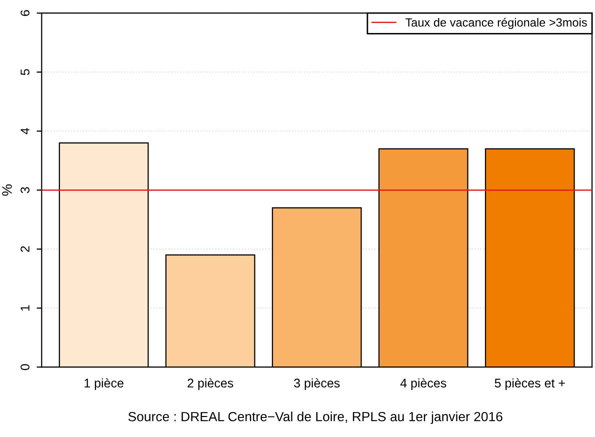 The width and height of the screenshot is (595, 437). What do you see at coordinates (317, 384) in the screenshot?
I see `x-tick-label: 3 pièces` at bounding box center [317, 384].